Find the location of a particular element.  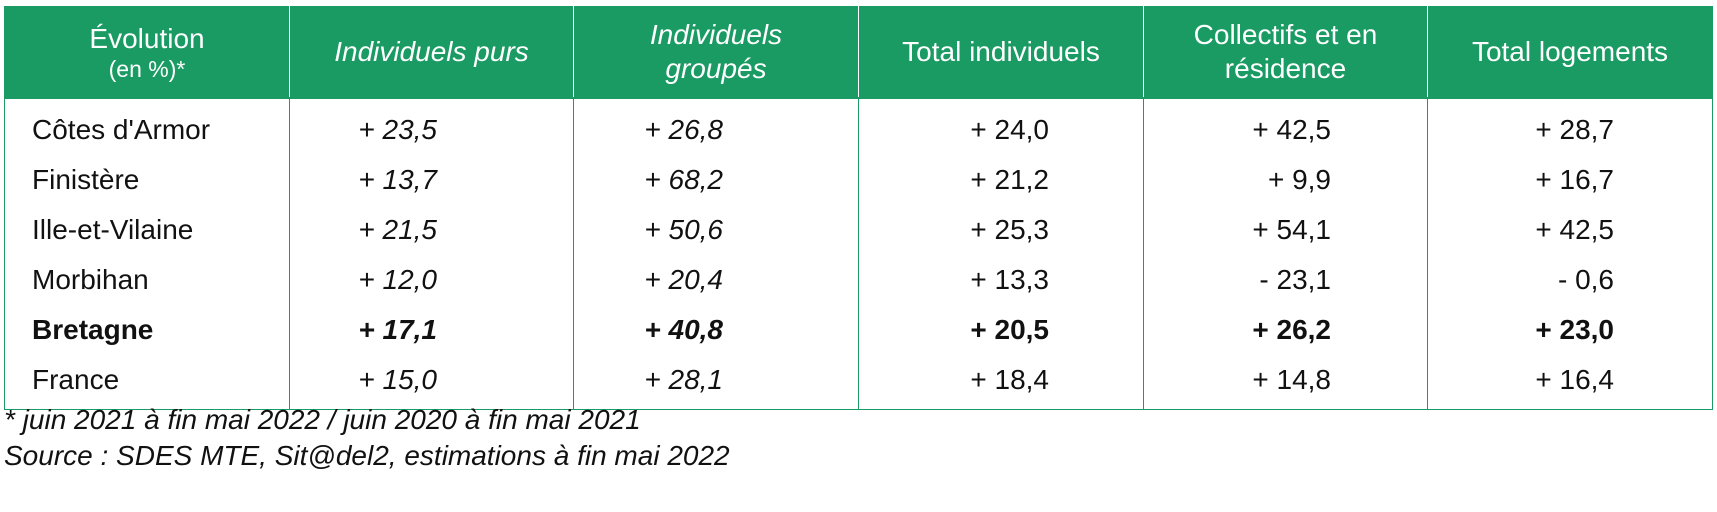

cell-collectifs: - 23,1 is located at coordinates (1285, 280).